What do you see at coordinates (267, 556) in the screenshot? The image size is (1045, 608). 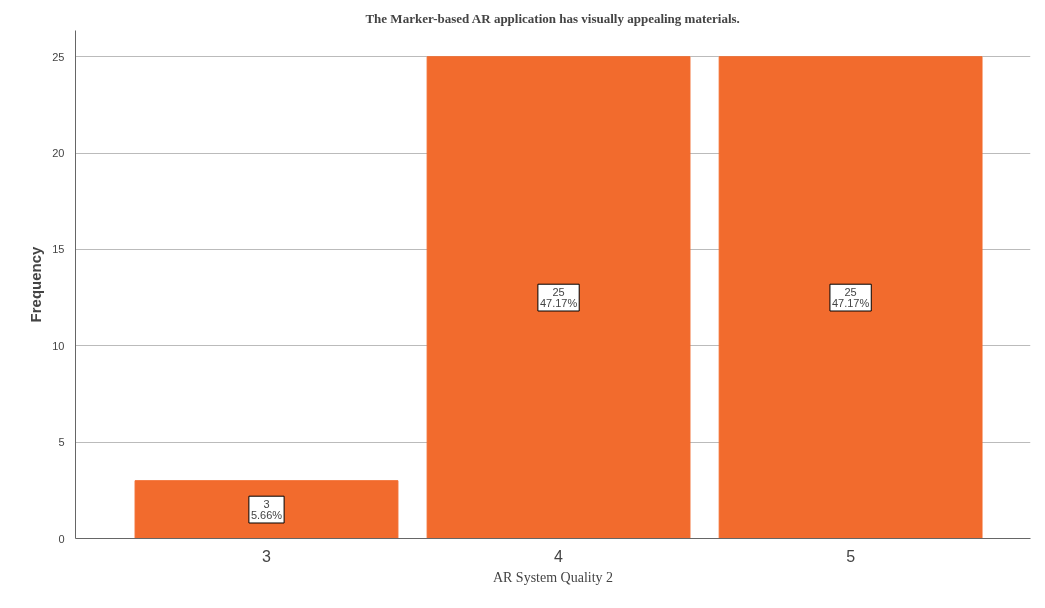 I see `x-tick-label: 3` at bounding box center [267, 556].